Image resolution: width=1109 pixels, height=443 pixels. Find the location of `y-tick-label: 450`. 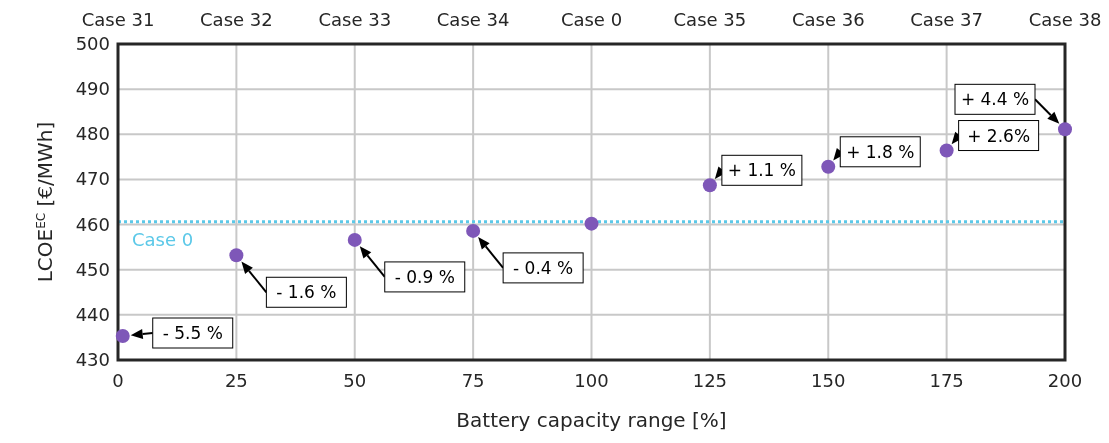

y-tick-label: 450 is located at coordinates (92, 269).